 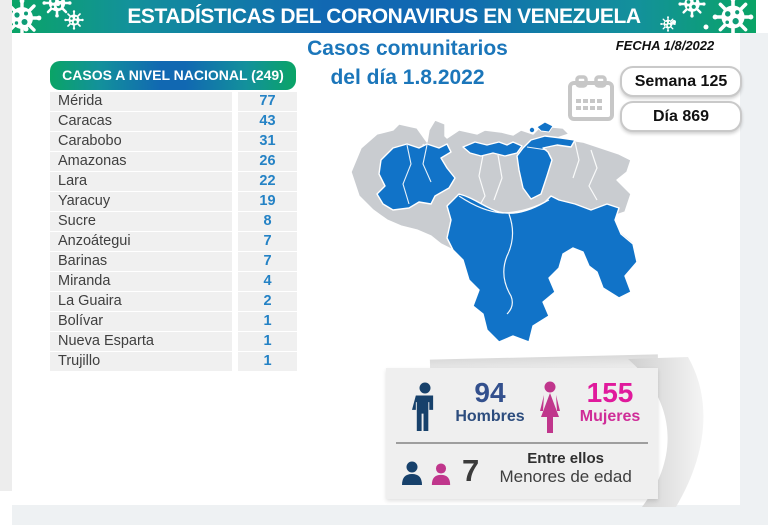 I want to click on section-title-line1: Casos comunitarios, so click(x=407, y=48).